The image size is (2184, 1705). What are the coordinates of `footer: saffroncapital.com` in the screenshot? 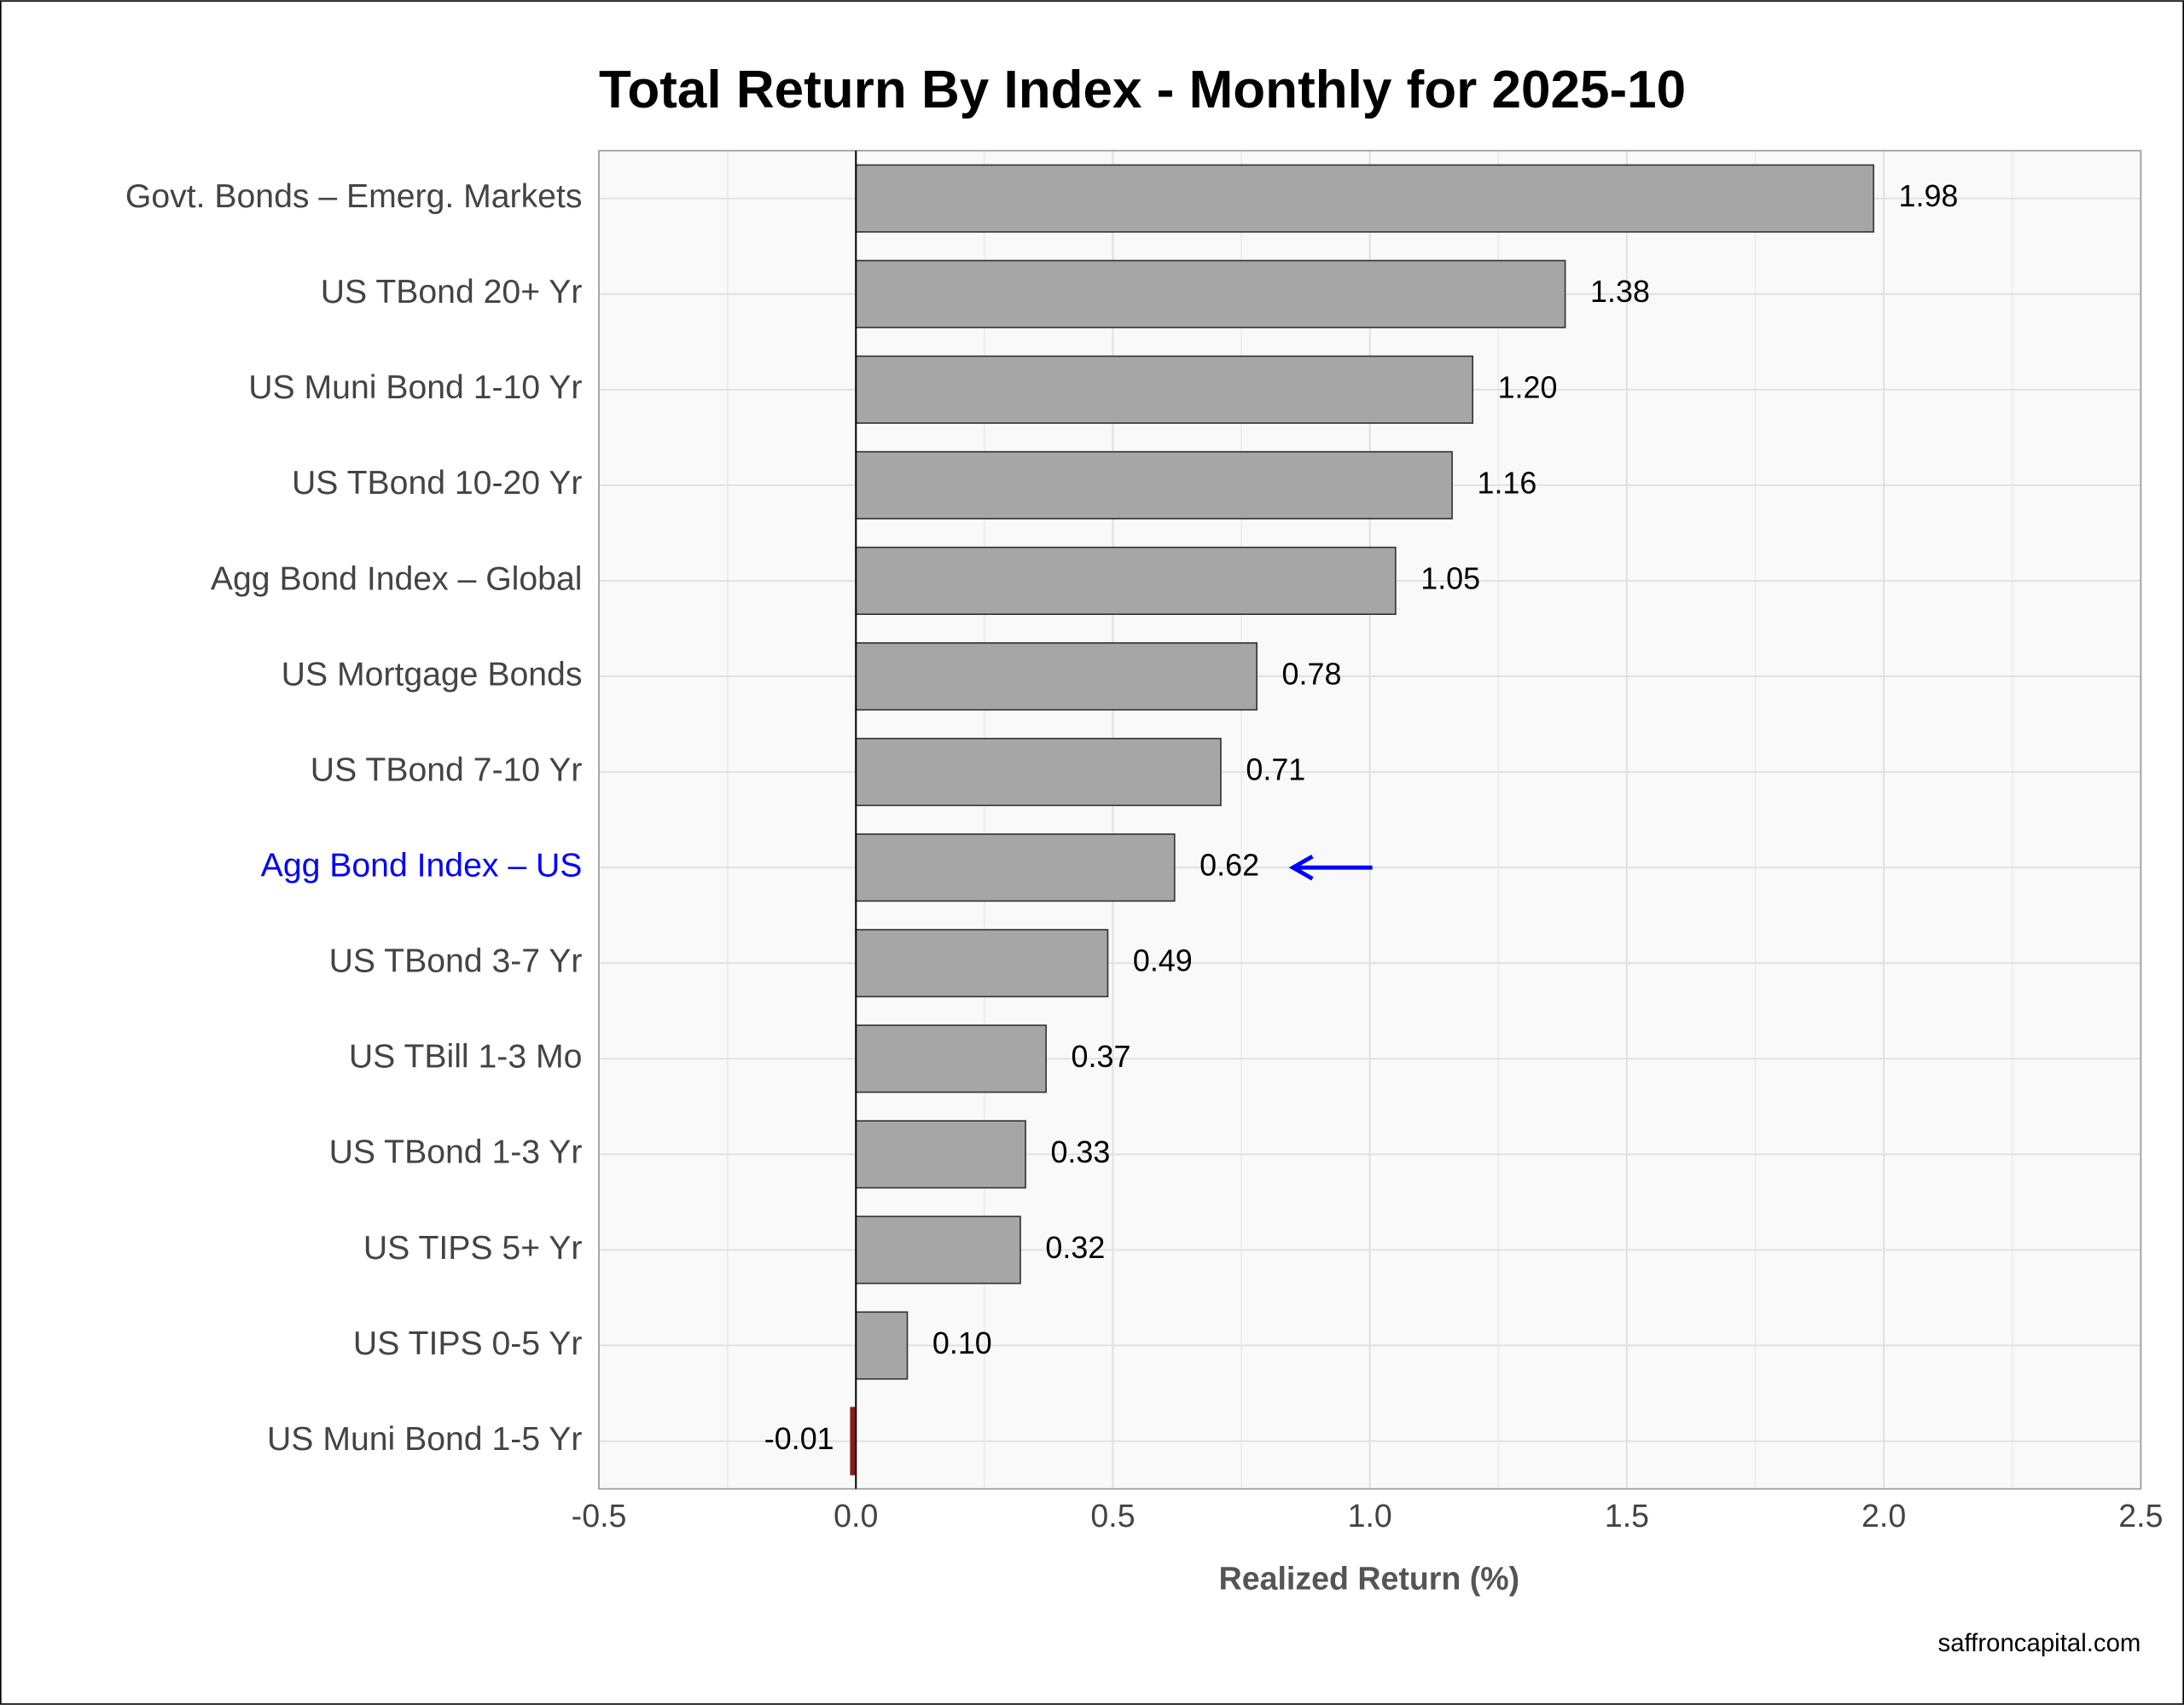 It's located at (2039, 1643).